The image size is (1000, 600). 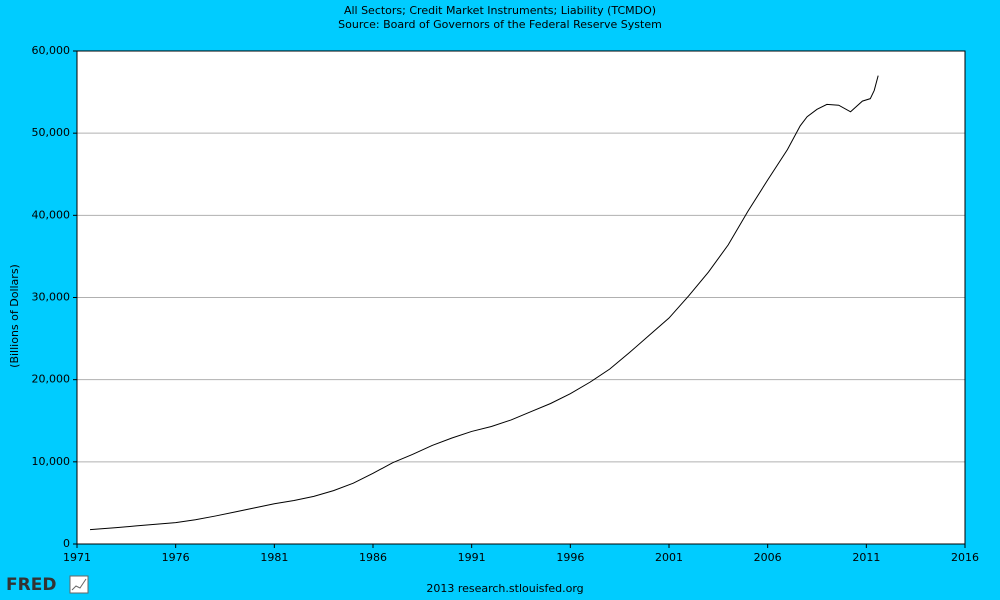 What do you see at coordinates (31, 585) in the screenshot?
I see `logo: FRED` at bounding box center [31, 585].